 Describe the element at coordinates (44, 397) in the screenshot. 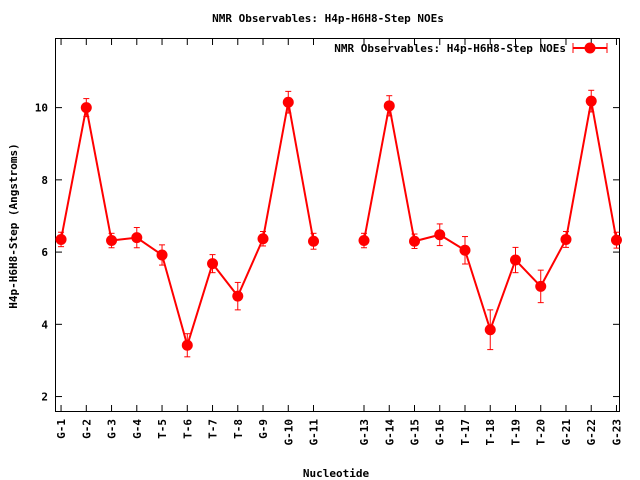

I see `y-tick-label: 2` at that location.